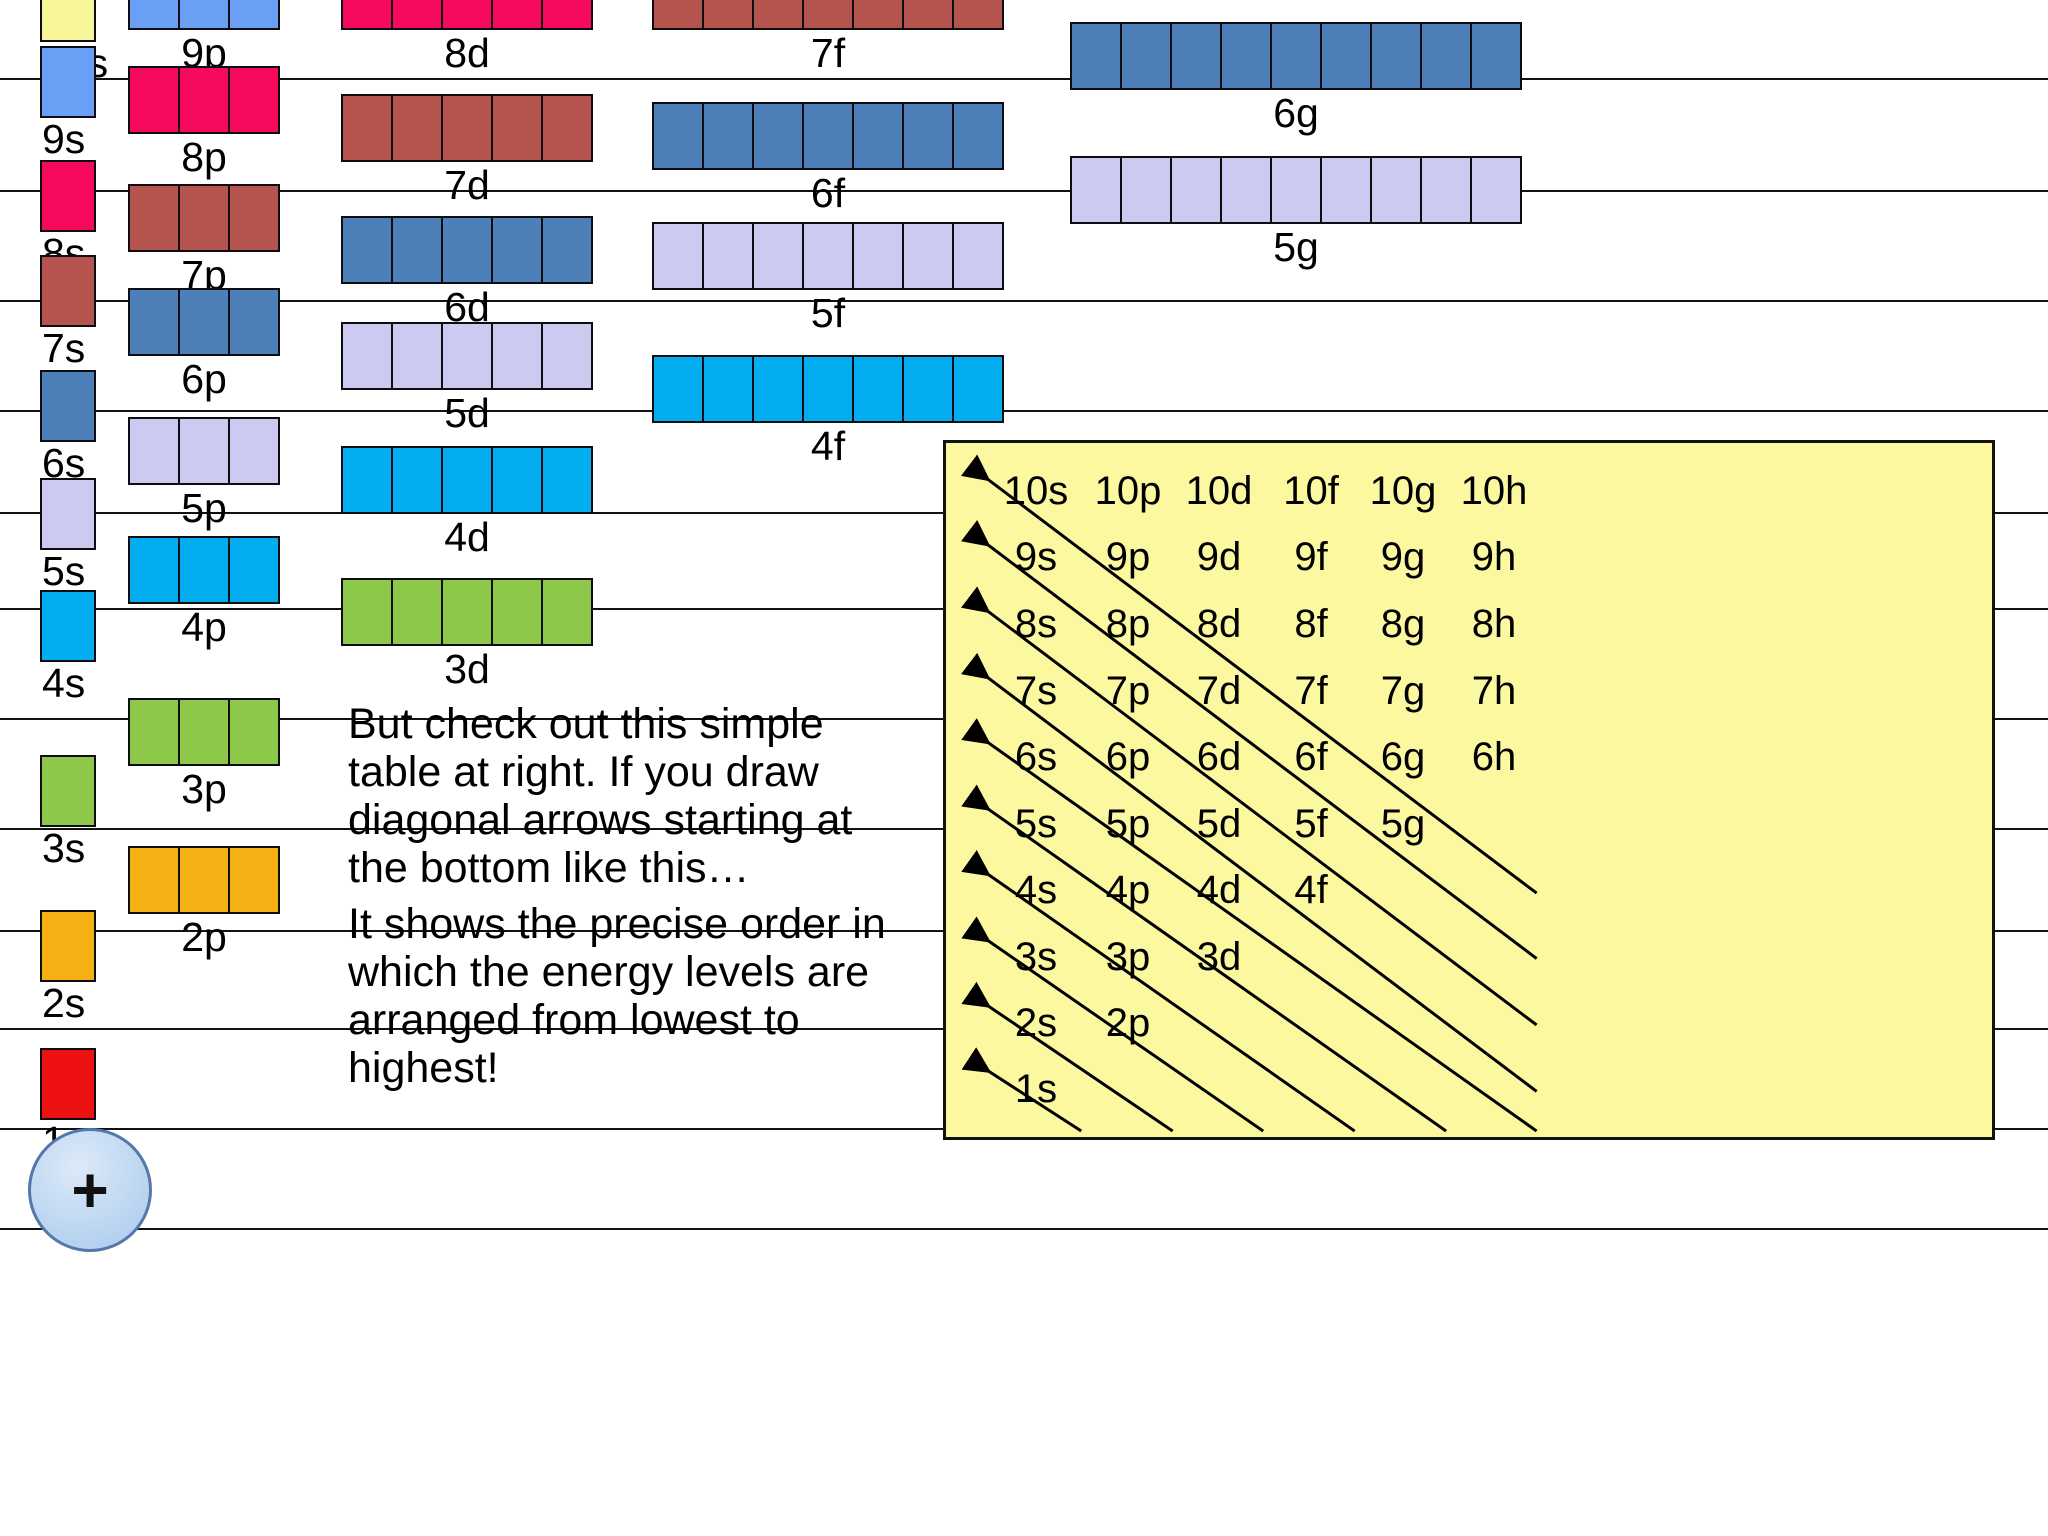 The width and height of the screenshot is (2048, 1536). I want to click on orbital-group-3s: 3s, so click(68, 812).